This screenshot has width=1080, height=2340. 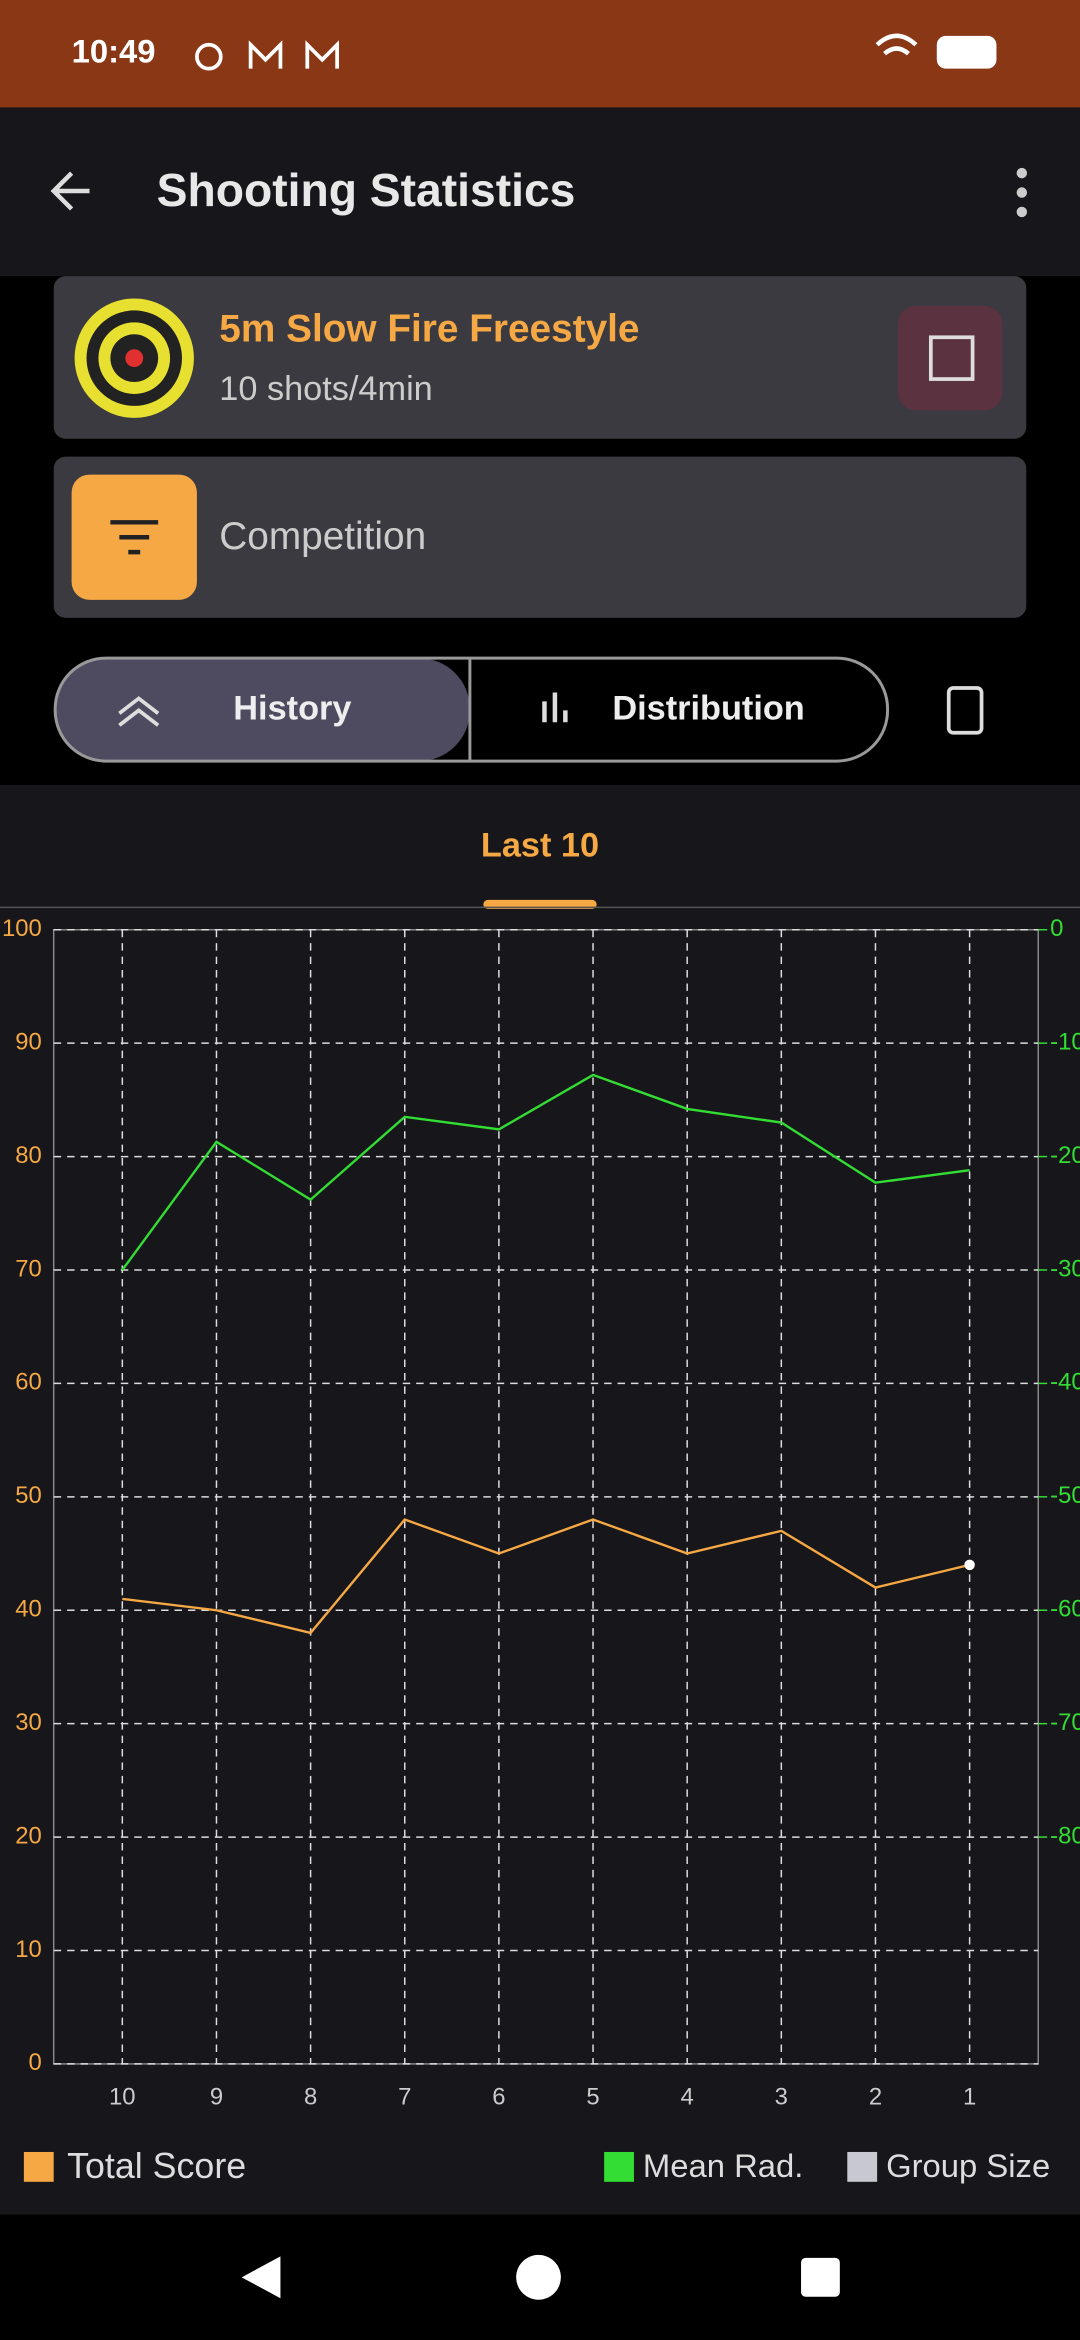 I want to click on x-tick-label: 1, so click(x=969, y=2097).